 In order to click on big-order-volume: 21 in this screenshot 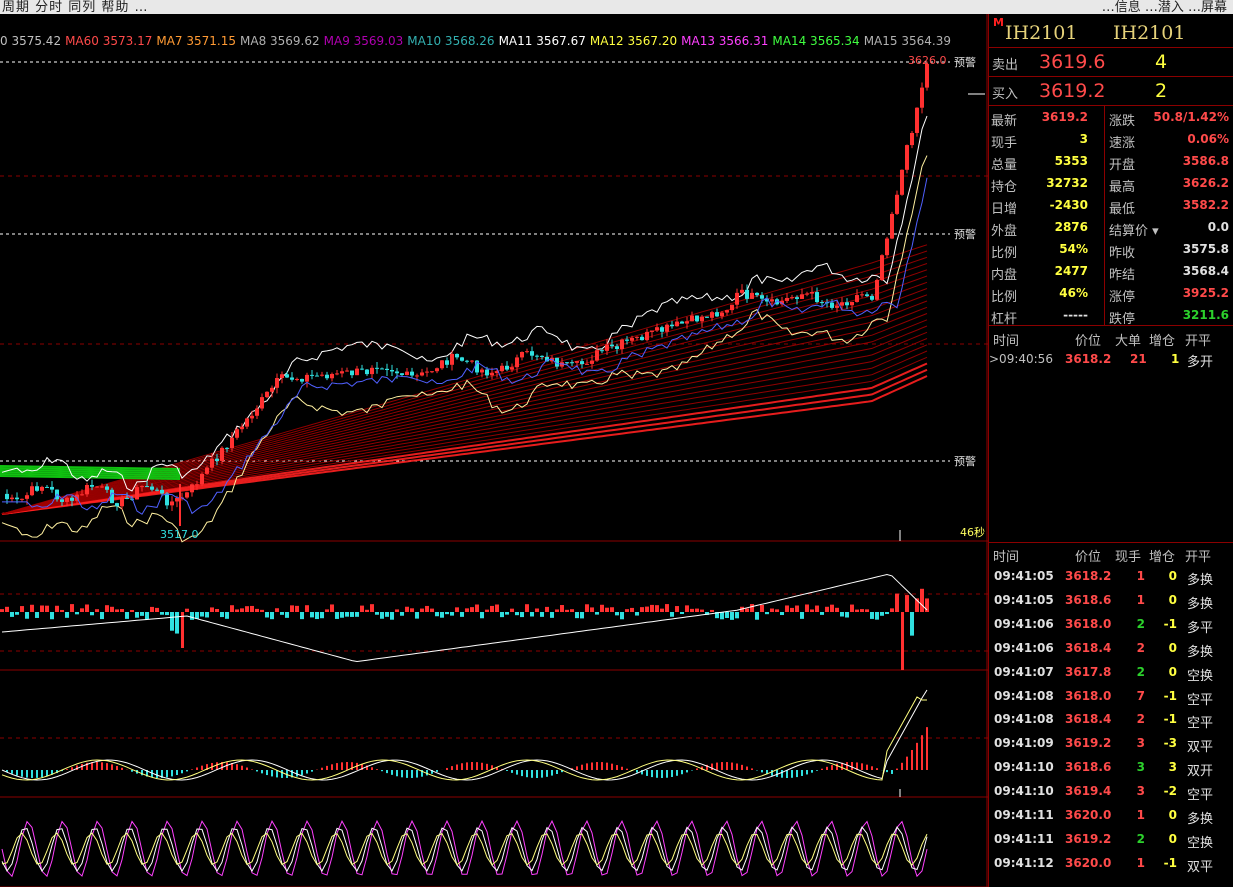, I will do `click(1138, 359)`.